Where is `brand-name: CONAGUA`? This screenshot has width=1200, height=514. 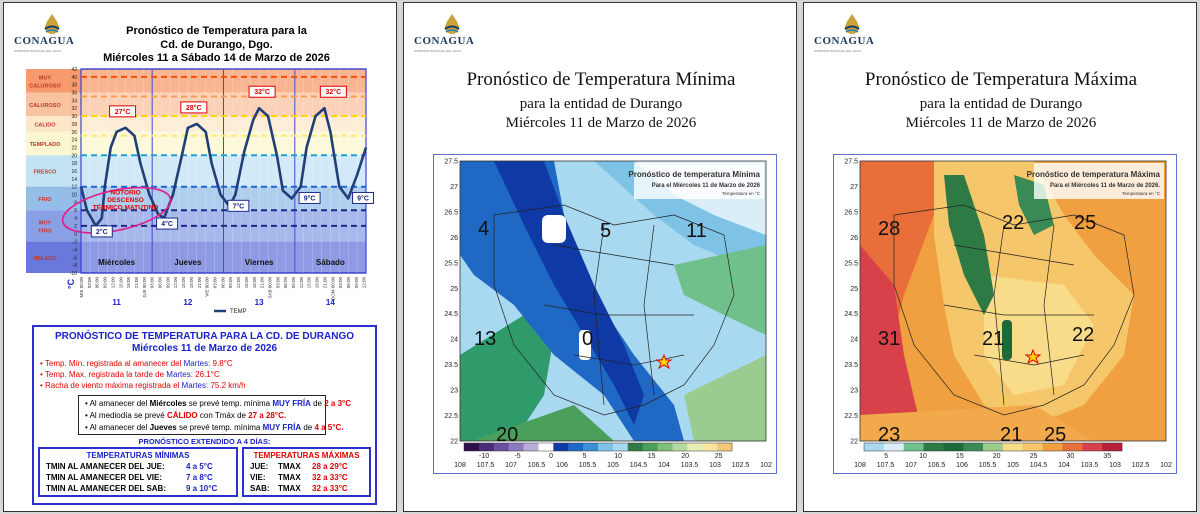 brand-name: CONAGUA is located at coordinates (444, 41).